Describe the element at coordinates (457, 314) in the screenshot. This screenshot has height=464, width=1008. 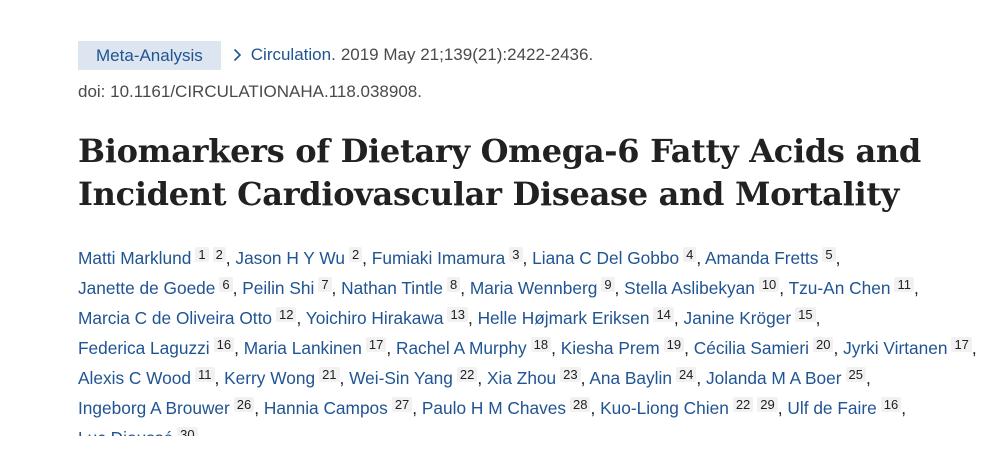
I see `affiliation-number: 13` at that location.